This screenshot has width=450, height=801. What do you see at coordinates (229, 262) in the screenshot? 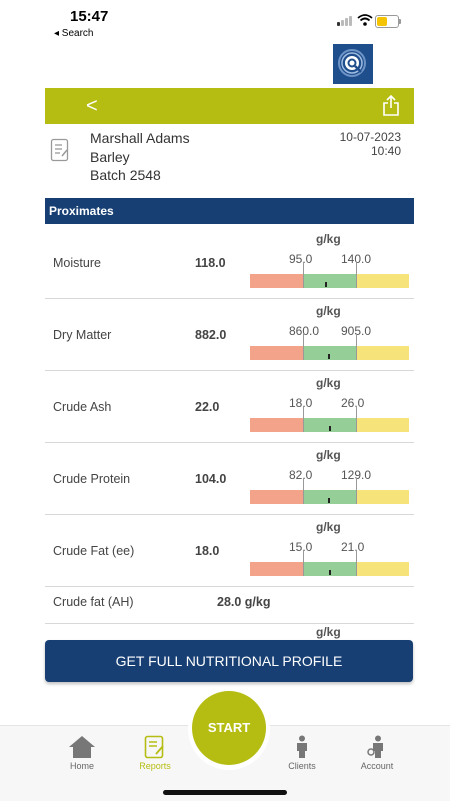
I see `analyte-row-moisture: g/kg Moisture 118.0 95.0 140.0` at bounding box center [229, 262].